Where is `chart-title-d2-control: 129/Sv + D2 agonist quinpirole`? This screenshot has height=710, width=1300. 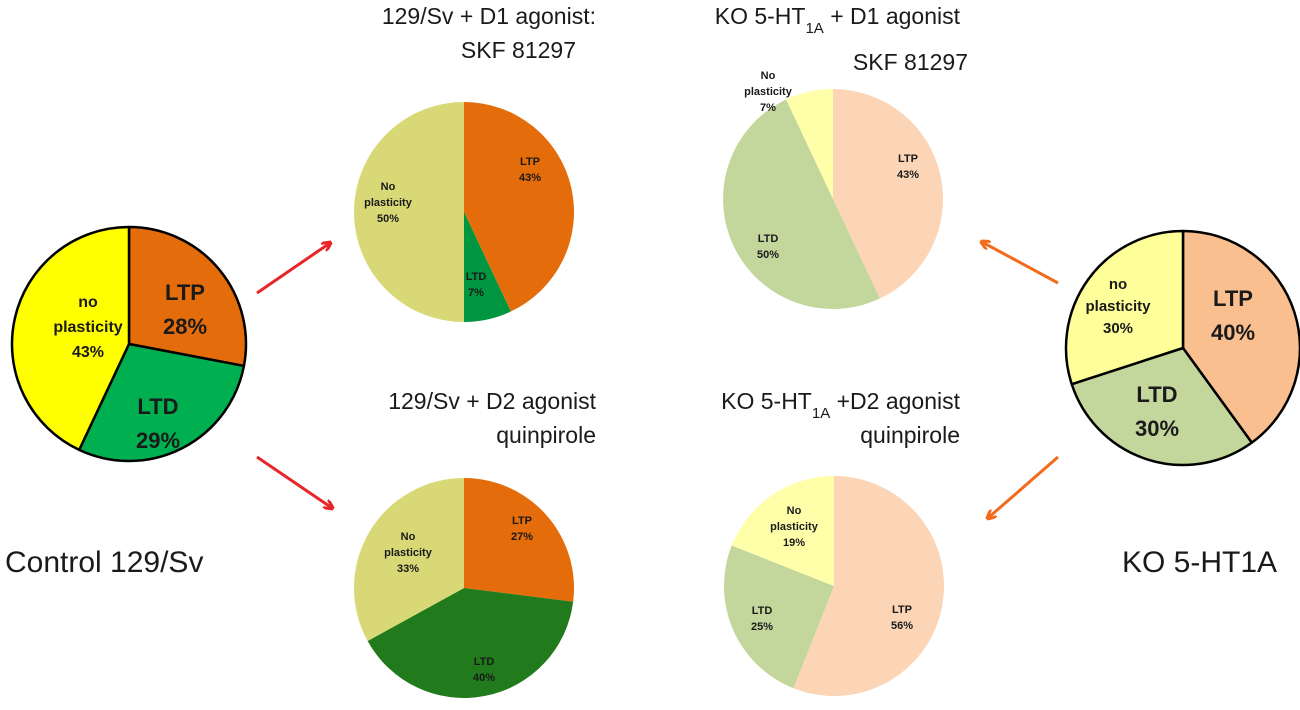 chart-title-d2-control: 129/Sv + D2 agonist quinpirole is located at coordinates (492, 418).